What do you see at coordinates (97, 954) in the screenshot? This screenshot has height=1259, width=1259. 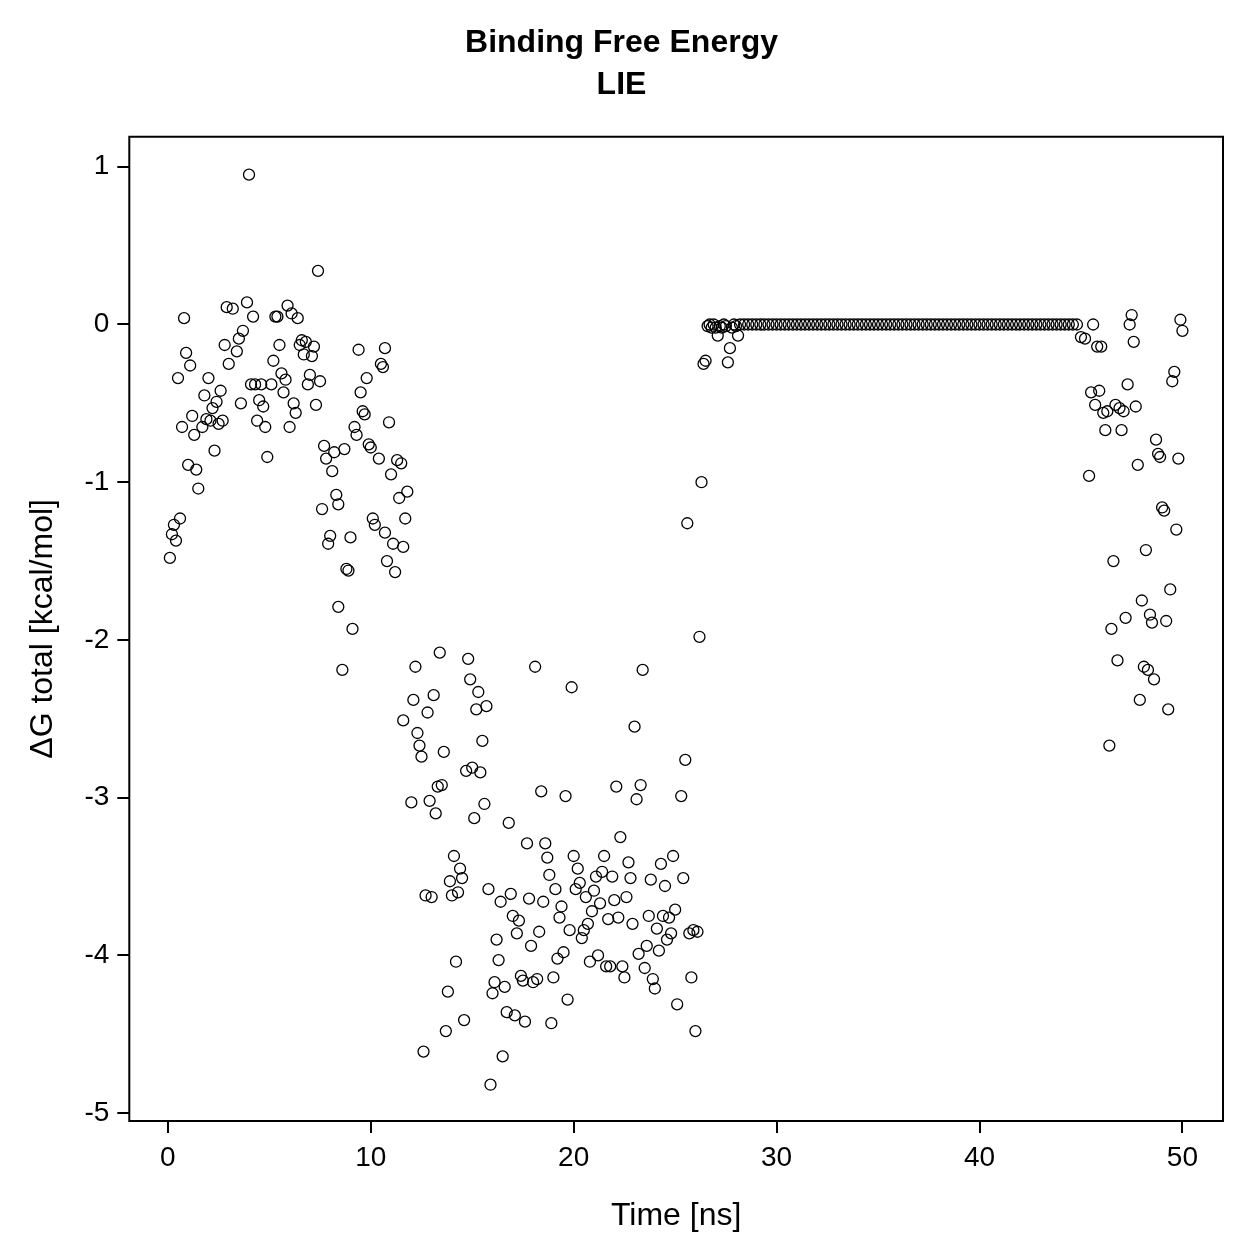 I see `y-tick-label: -4` at bounding box center [97, 954].